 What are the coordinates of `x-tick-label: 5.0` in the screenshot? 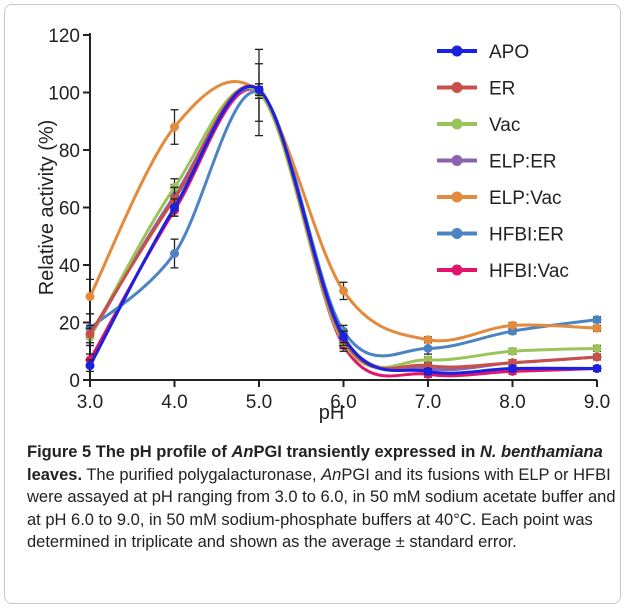 It's located at (259, 402).